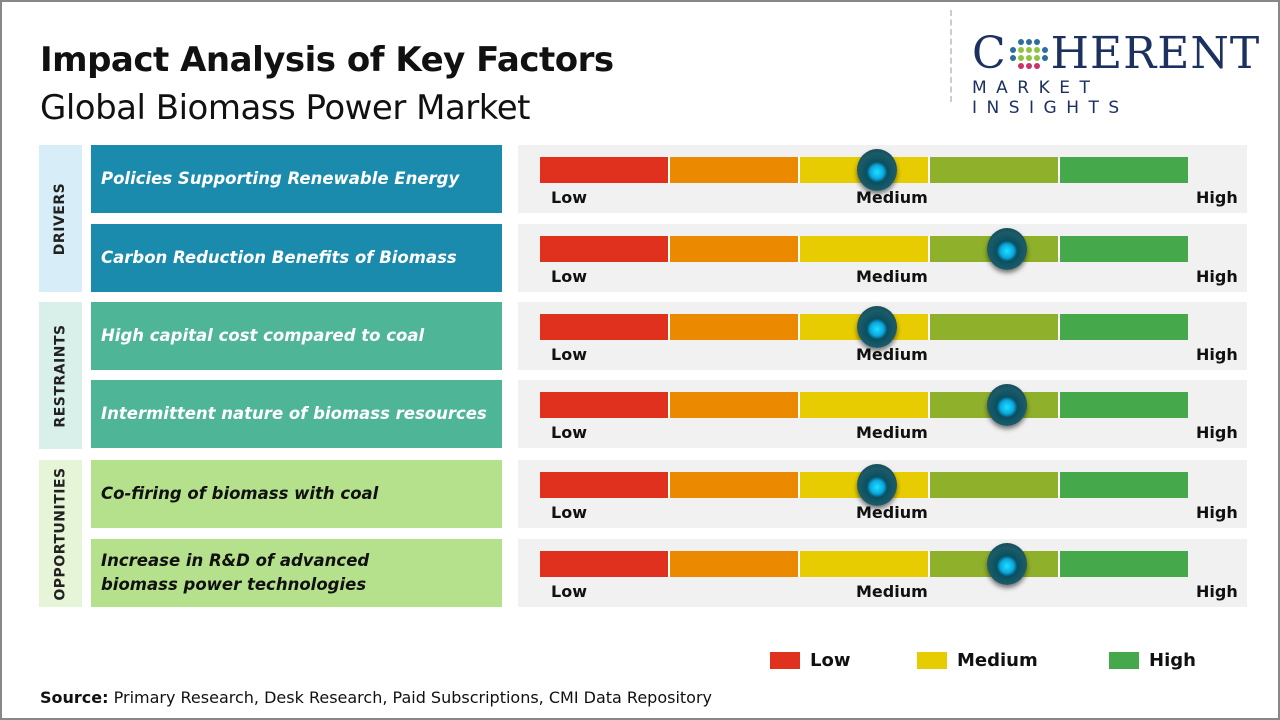 Image resolution: width=1280 pixels, height=720 pixels. I want to click on legend-low: Low, so click(810, 660).